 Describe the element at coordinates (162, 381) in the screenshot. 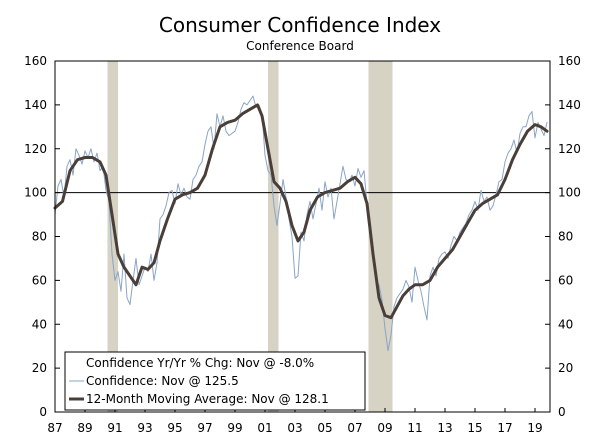

I see `legend-label-confidence: Confidence: Nov @ 125.5` at that location.